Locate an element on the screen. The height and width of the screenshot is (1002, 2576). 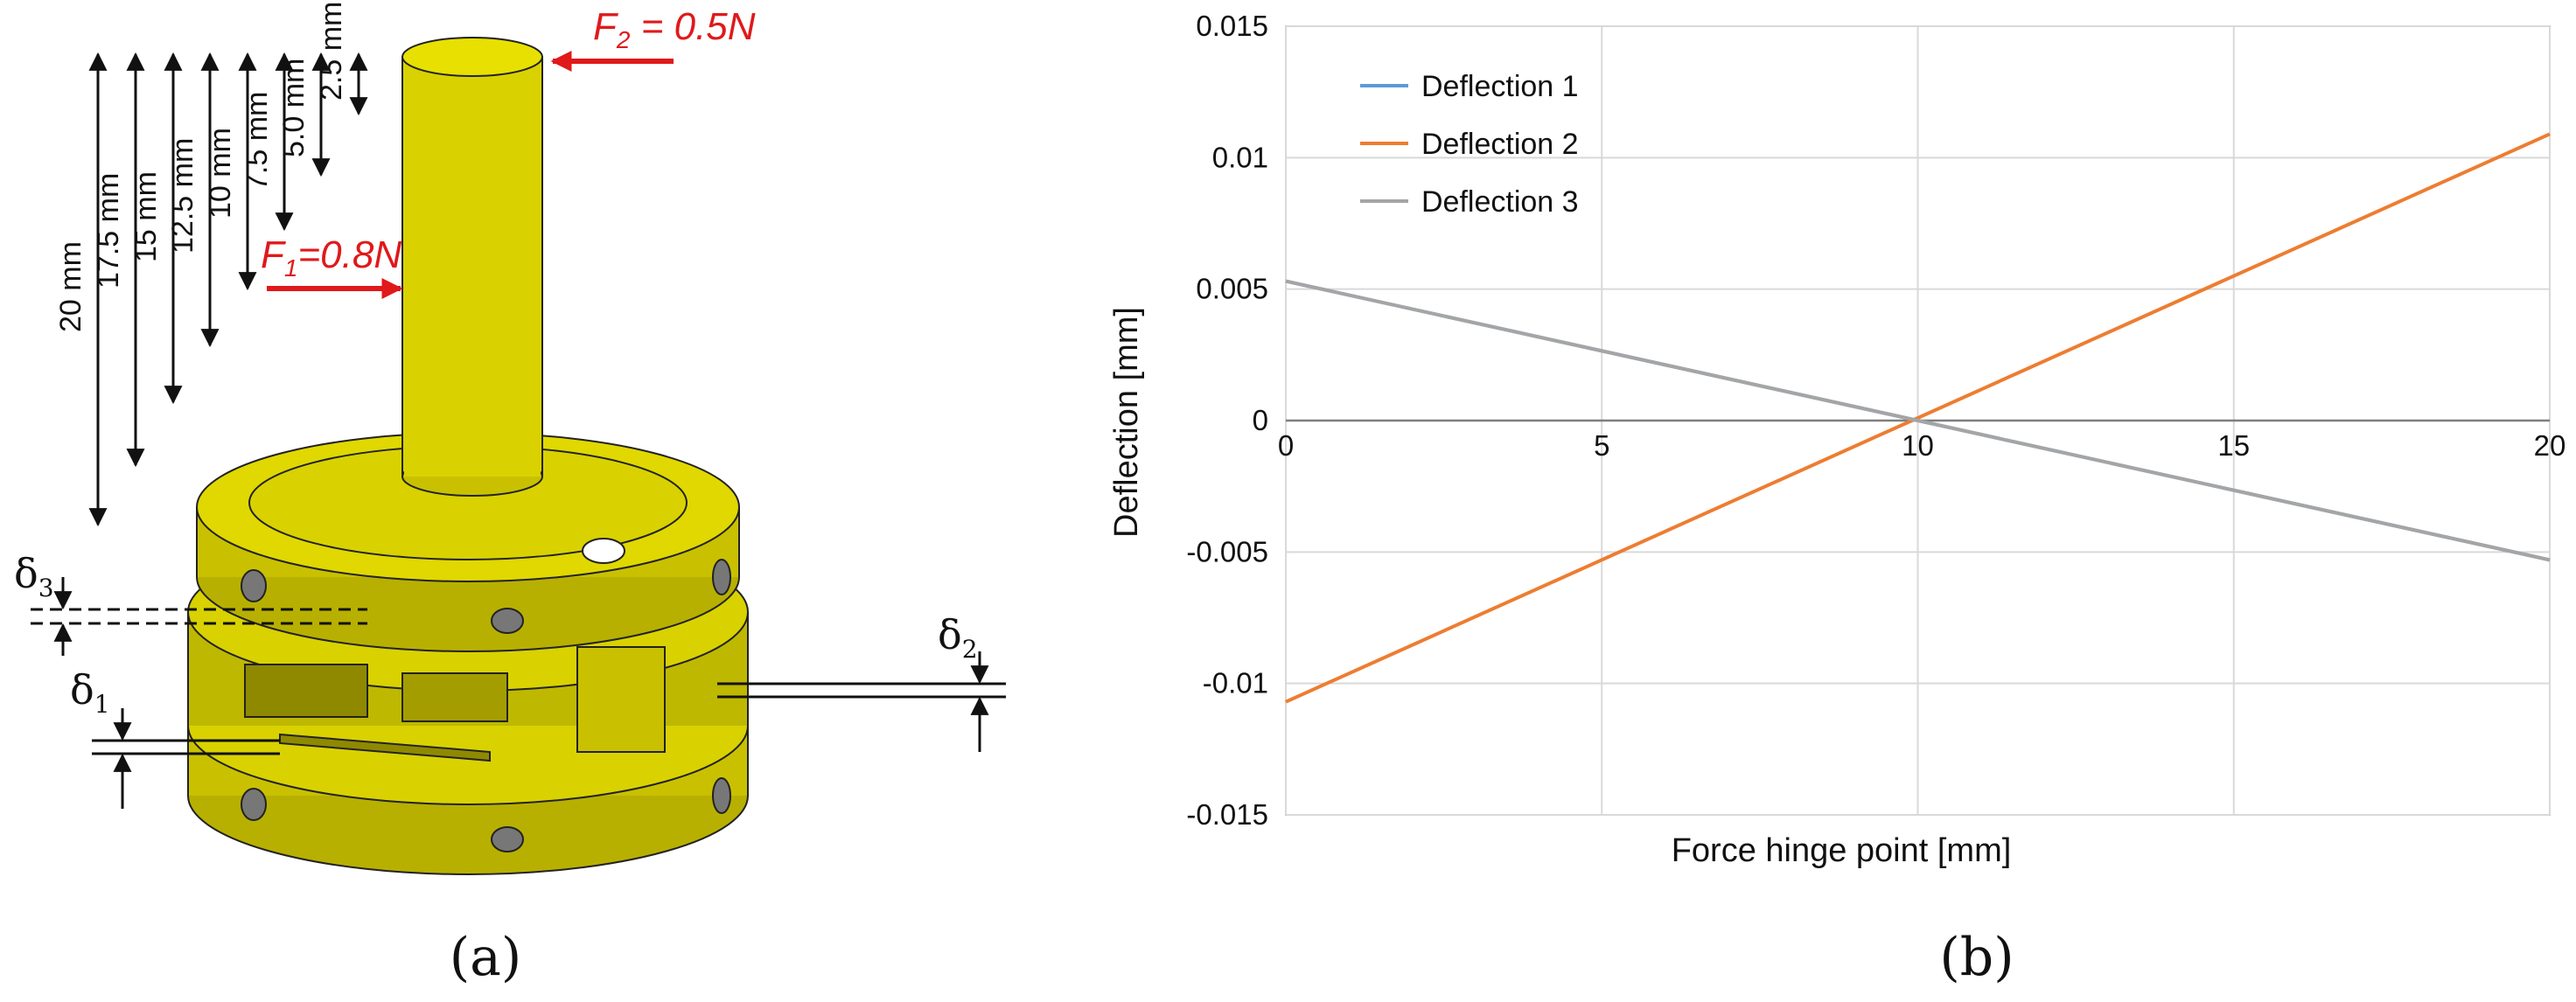
legend: Deflection 1 Deflection 2 Deflection 3 is located at coordinates (1469, 144).